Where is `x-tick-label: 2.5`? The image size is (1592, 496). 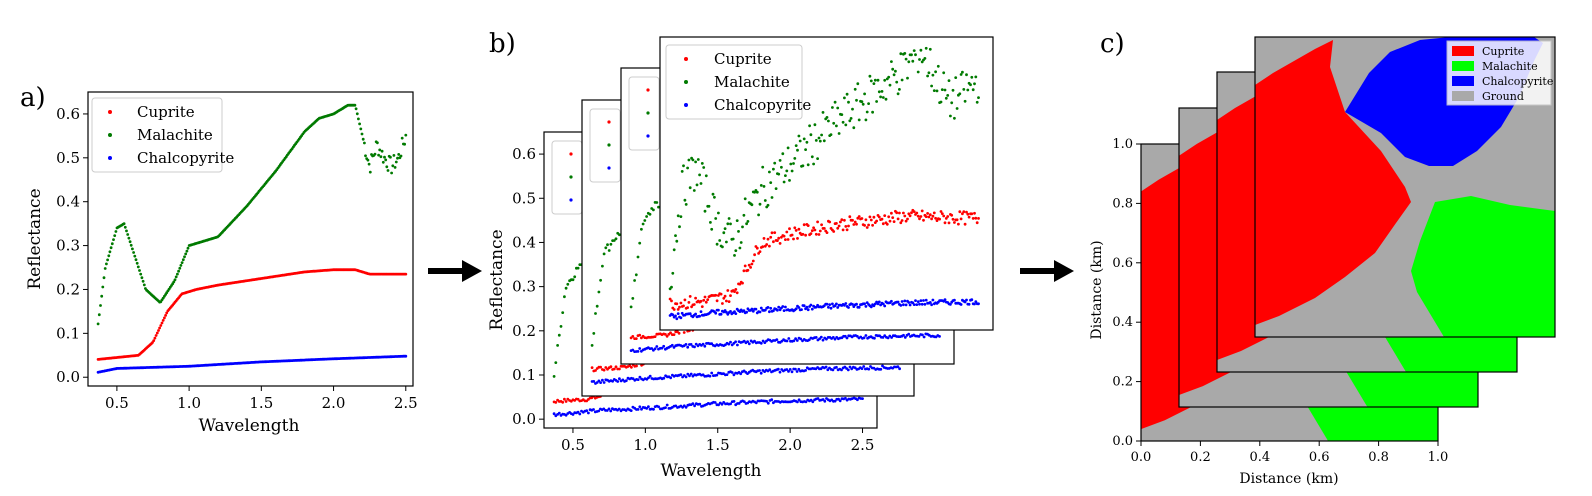 x-tick-label: 2.5 is located at coordinates (863, 445).